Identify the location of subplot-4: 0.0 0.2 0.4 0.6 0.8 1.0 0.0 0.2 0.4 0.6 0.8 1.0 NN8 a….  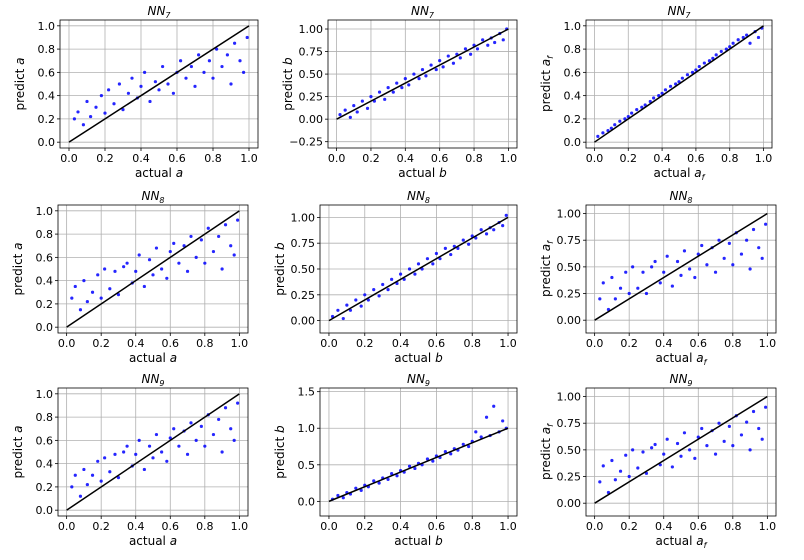
(130, 277).